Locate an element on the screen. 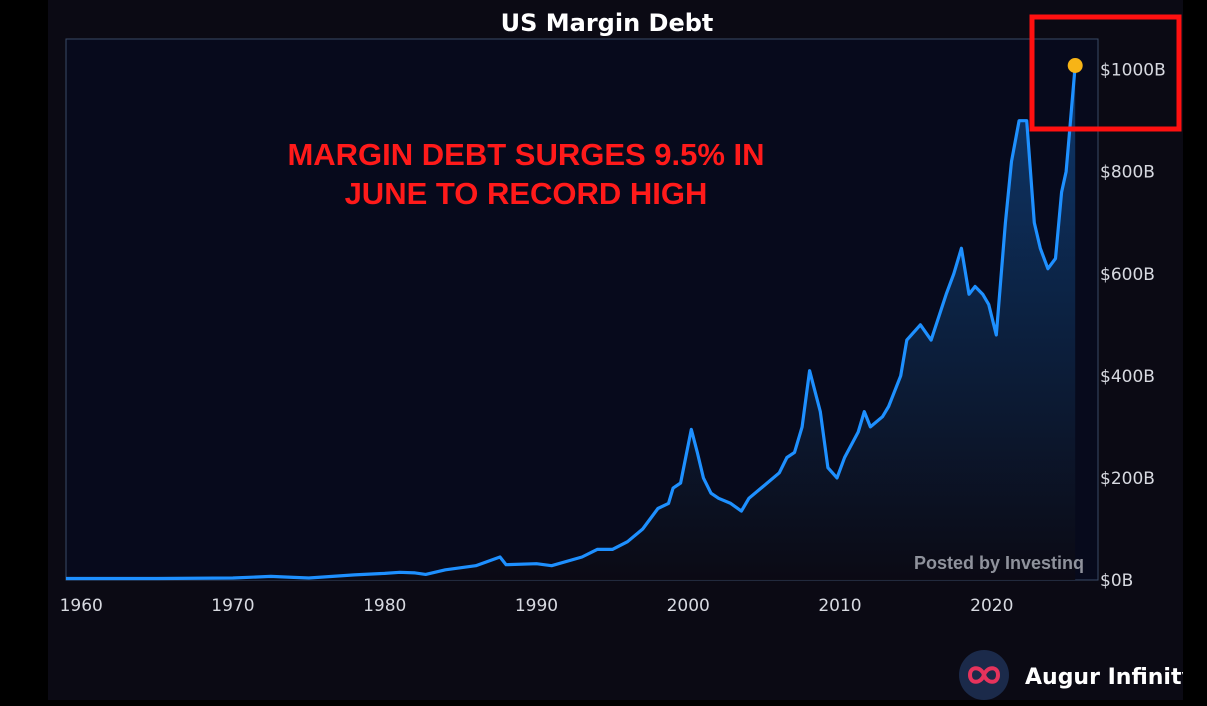 The image size is (1207, 706). posted-by-watermark: Posted by Investinq is located at coordinates (999, 563).